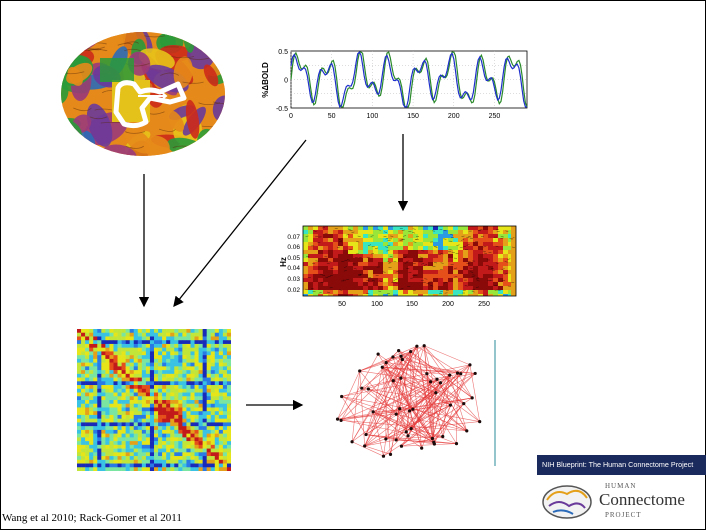 This screenshot has height=530, width=706. I want to click on spectrogram-ytick-label: 0.06, so click(293, 247).